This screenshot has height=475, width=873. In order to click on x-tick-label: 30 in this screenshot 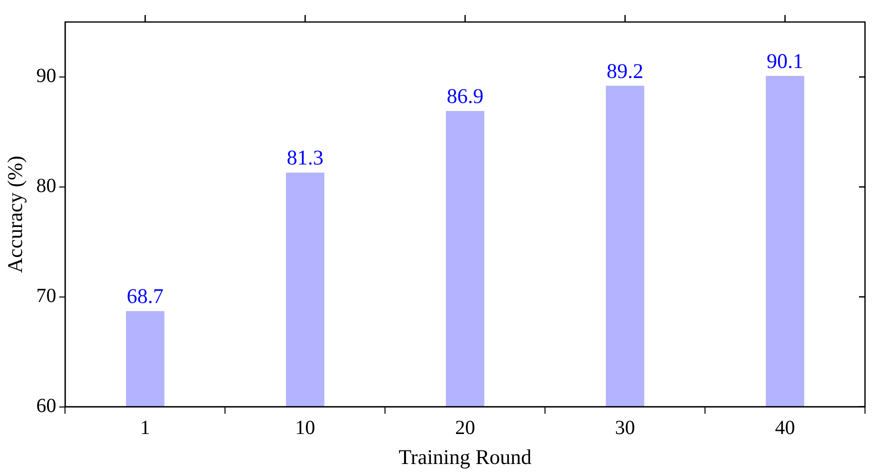, I will do `click(625, 428)`.